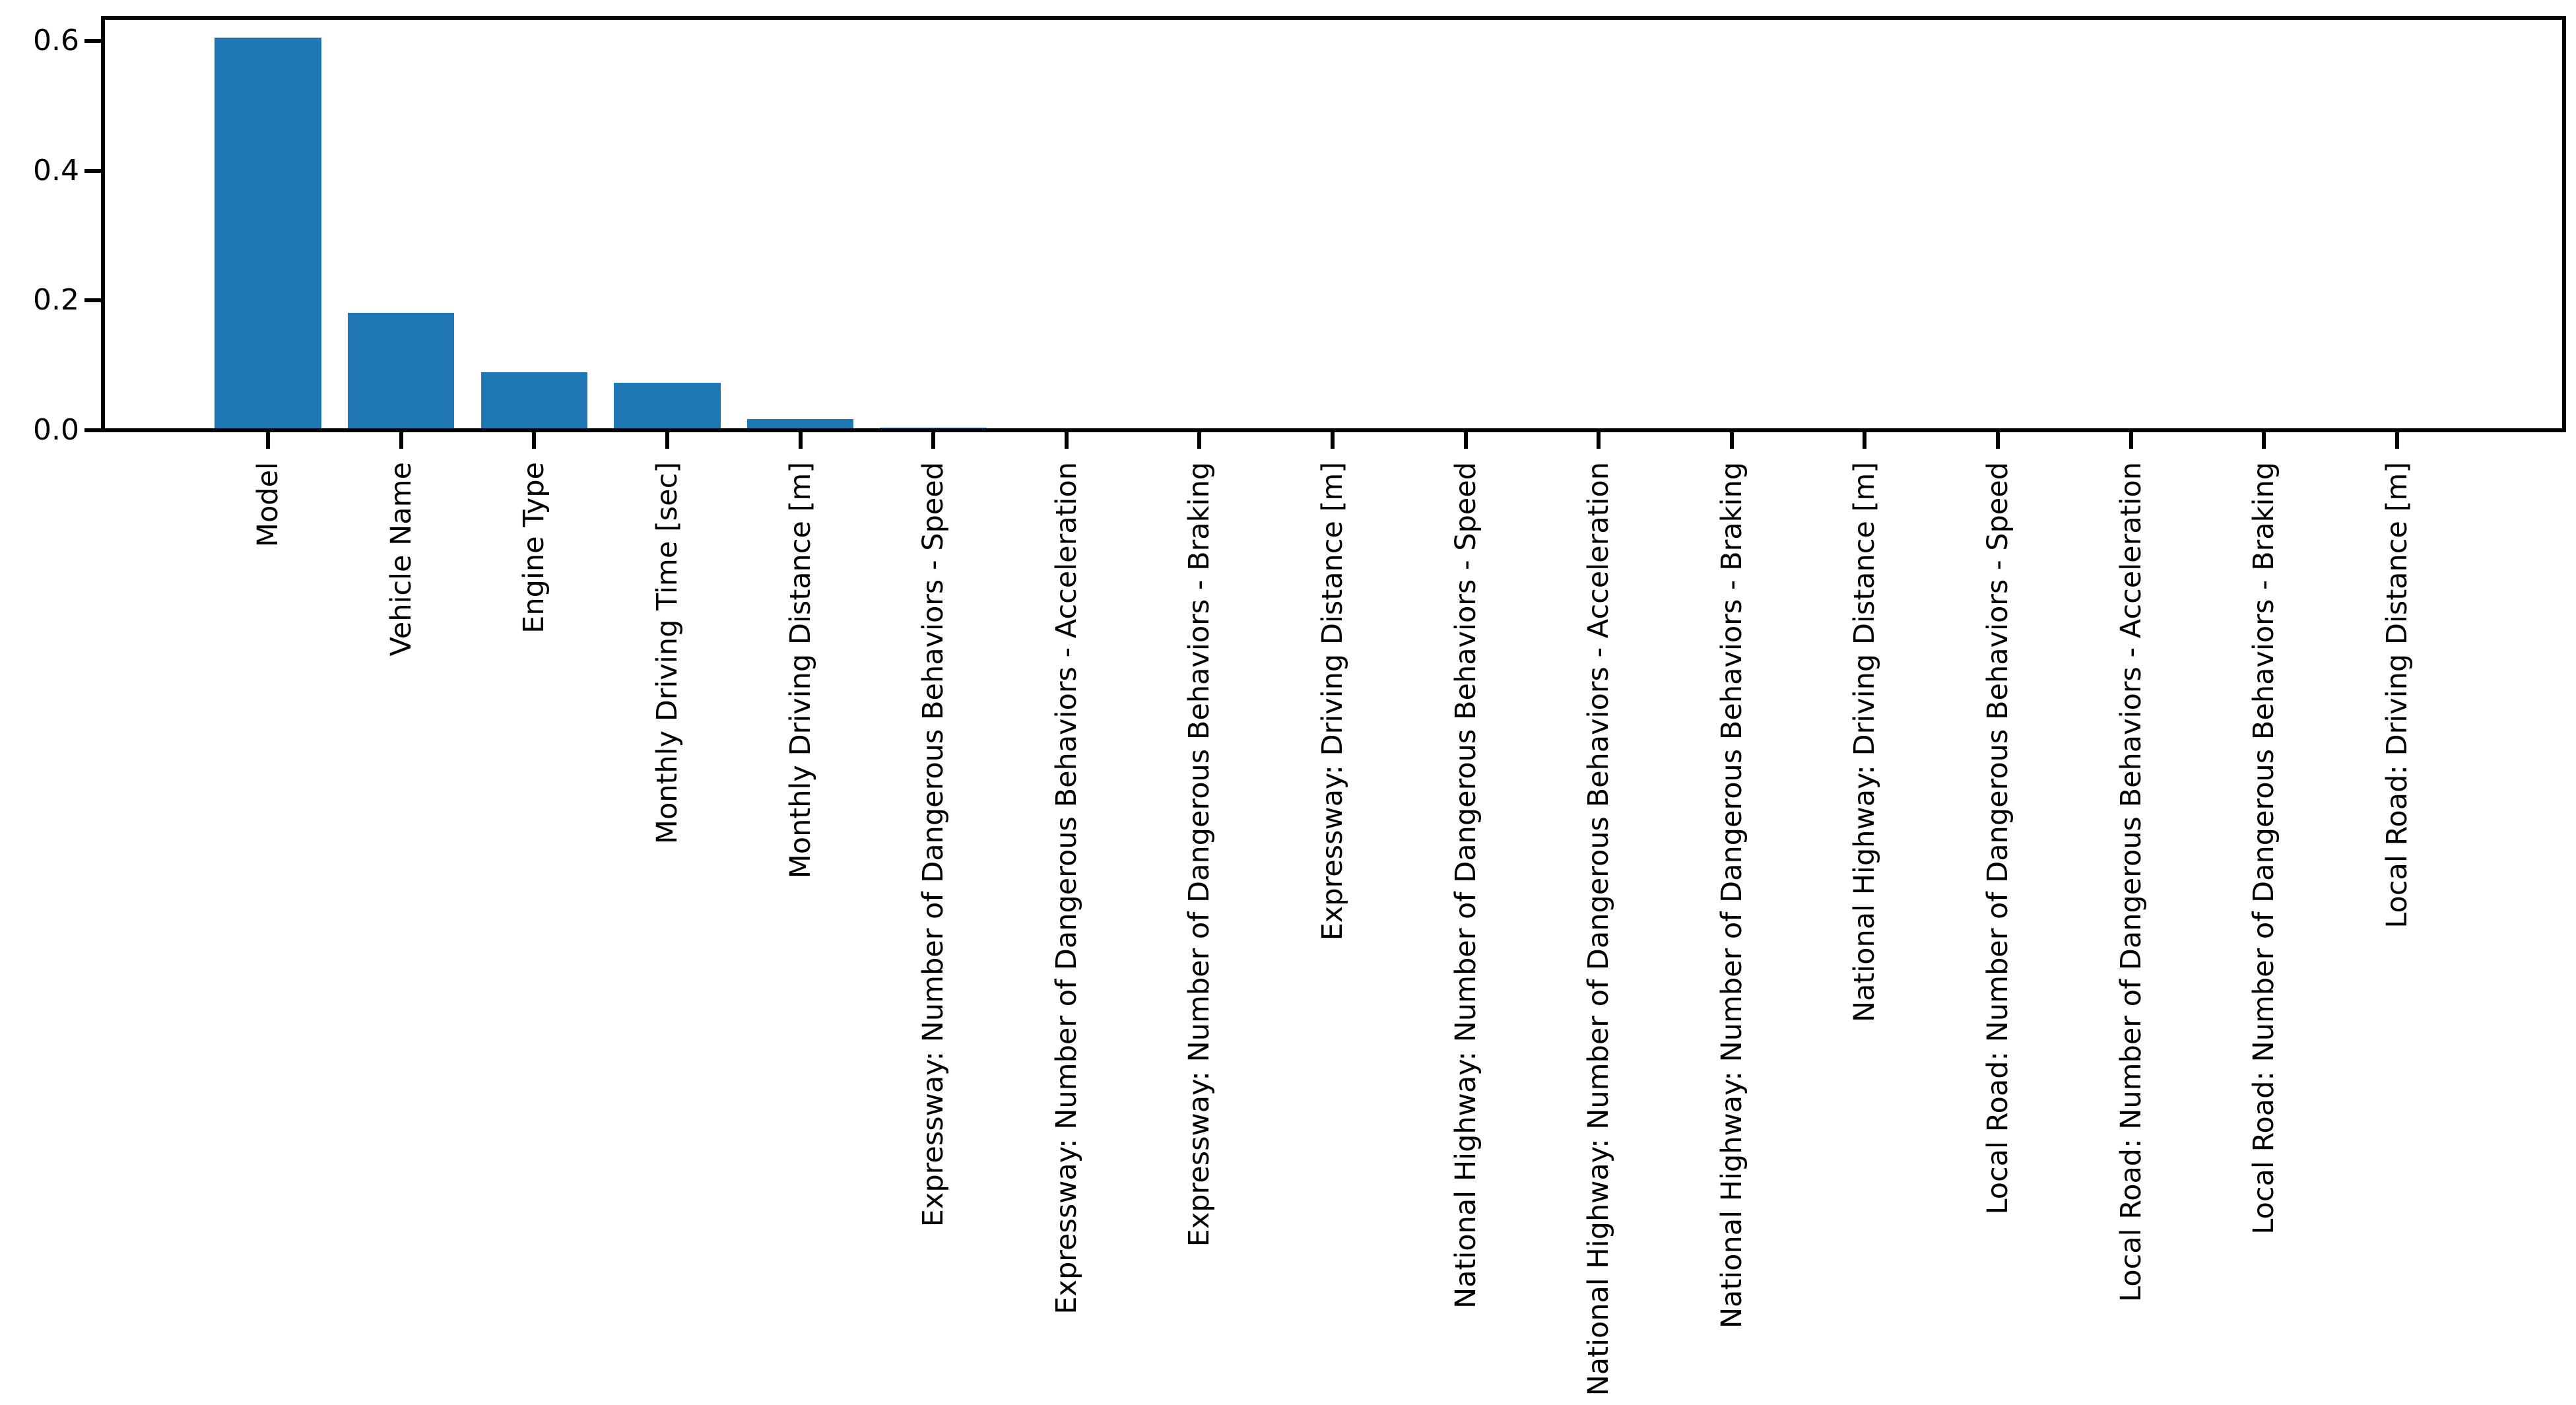  I want to click on y-tick-label: 0.6, so click(56, 41).